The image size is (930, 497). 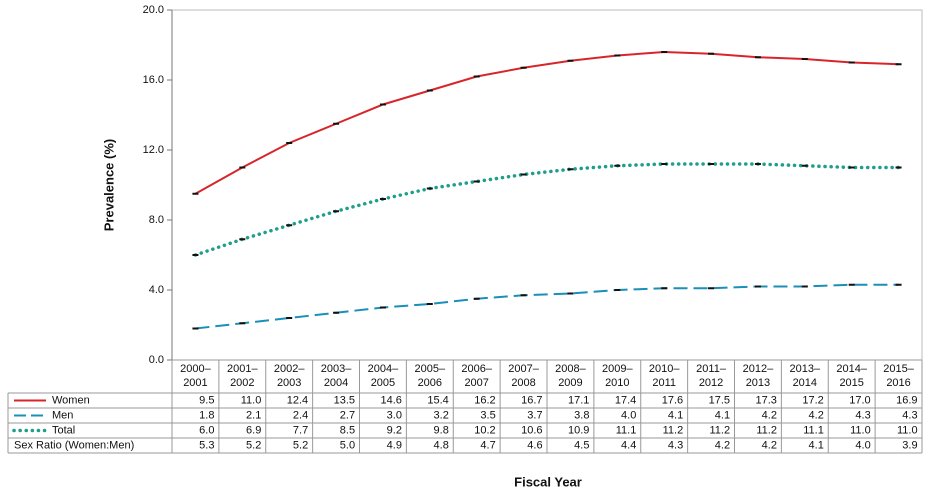 I want to click on table-value: 1.8, so click(x=206, y=415).